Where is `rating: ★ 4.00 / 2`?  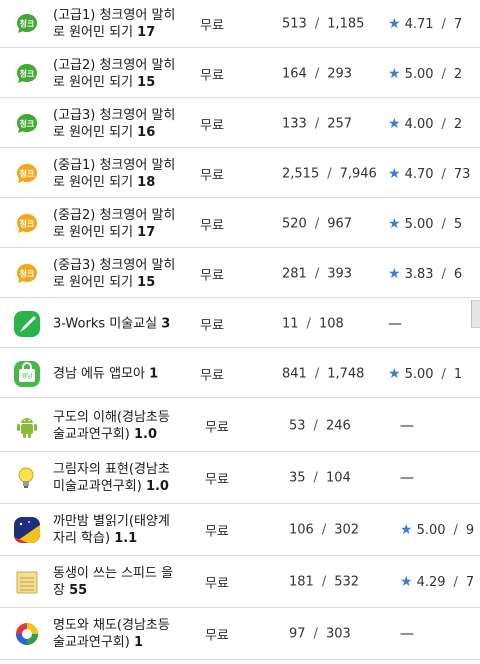 rating: ★ 4.00 / 2 is located at coordinates (425, 124).